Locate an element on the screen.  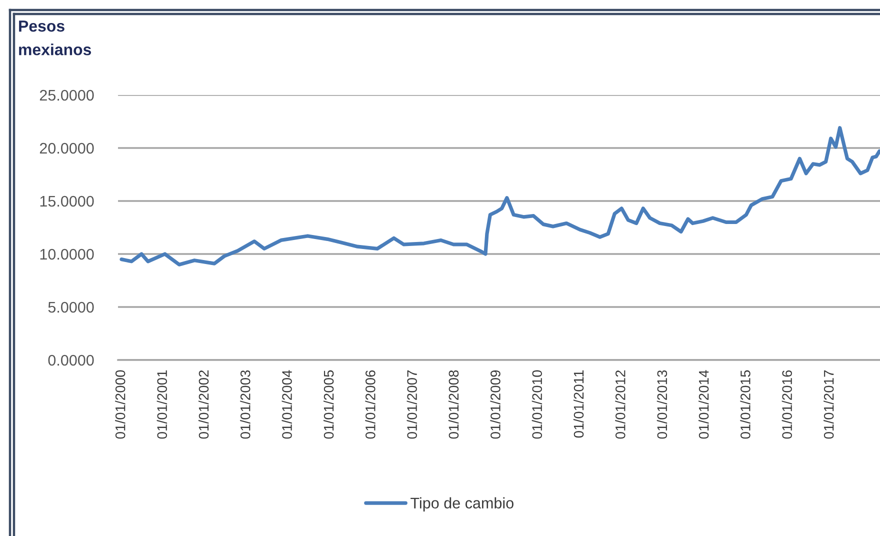
legend-label: Tipo de cambio is located at coordinates (462, 504).